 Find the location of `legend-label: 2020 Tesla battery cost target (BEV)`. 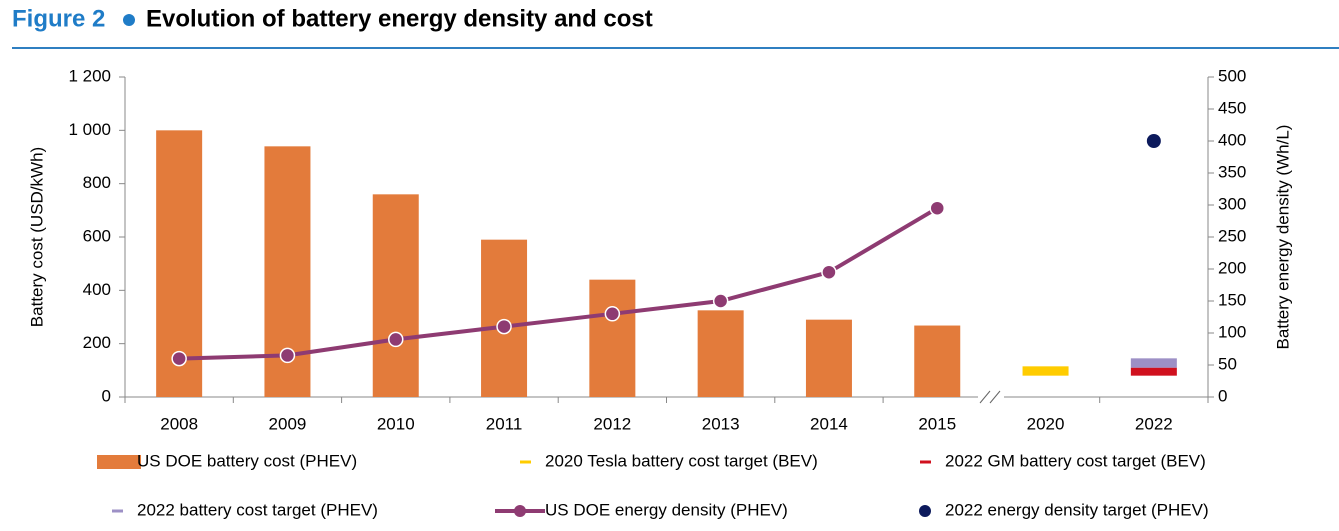

legend-label: 2020 Tesla battery cost target (BEV) is located at coordinates (681, 460).